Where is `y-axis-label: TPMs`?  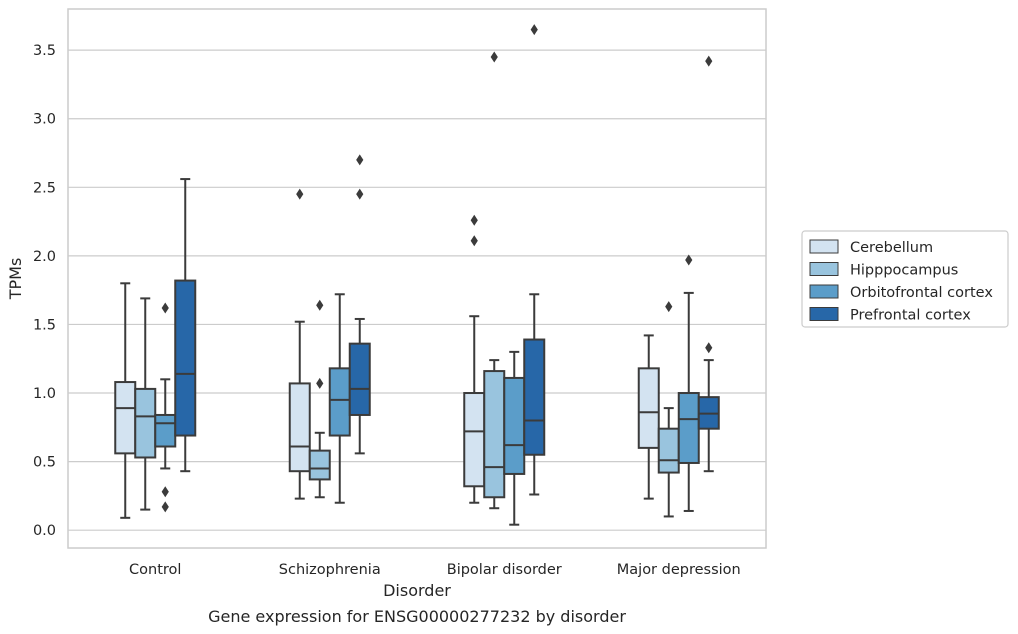
y-axis-label: TPMs is located at coordinates (15, 279).